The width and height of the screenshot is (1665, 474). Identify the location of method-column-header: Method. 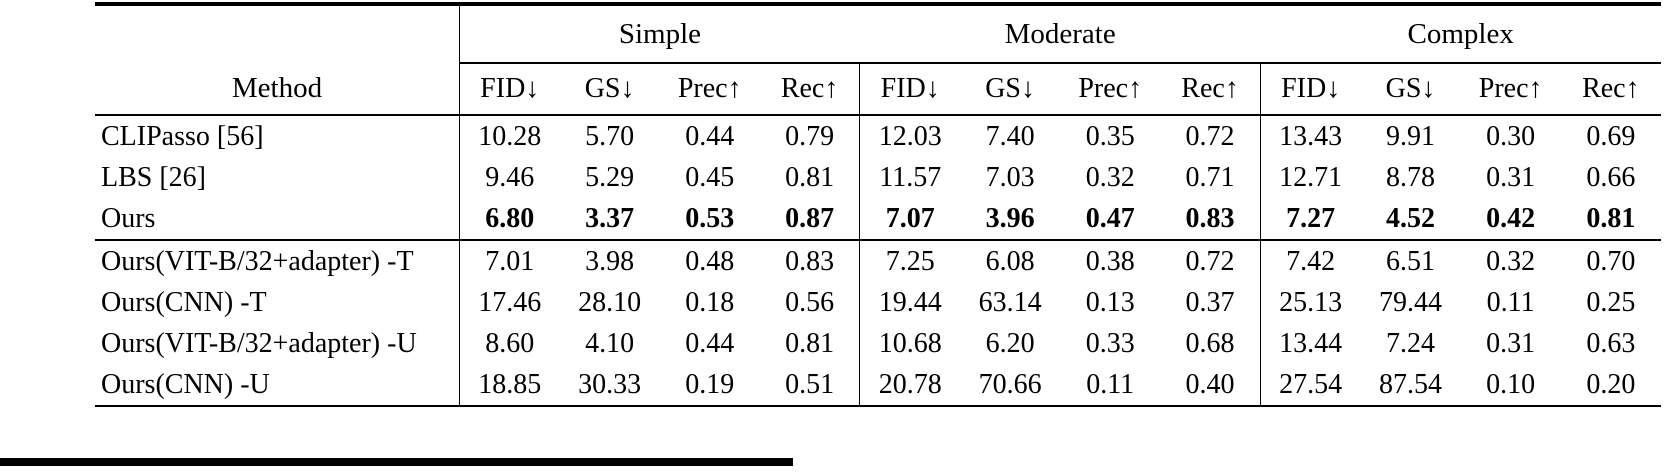
(277, 60).